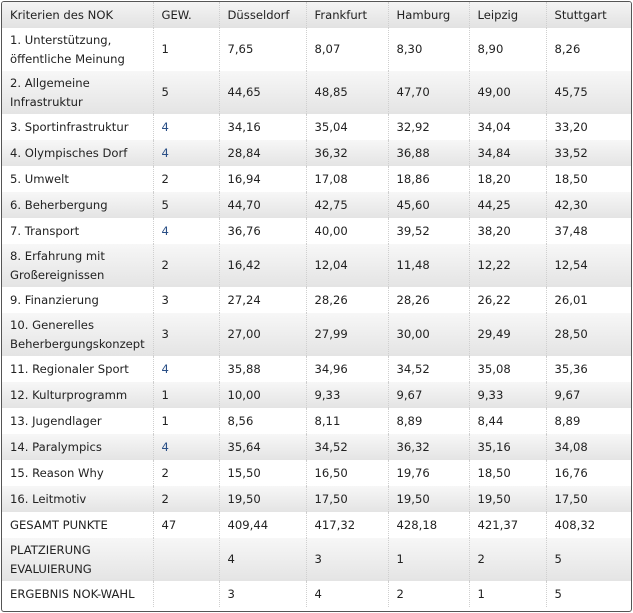 The width and height of the screenshot is (633, 613). Describe the element at coordinates (346, 369) in the screenshot. I see `cell-frankfurt: 34,96` at that location.